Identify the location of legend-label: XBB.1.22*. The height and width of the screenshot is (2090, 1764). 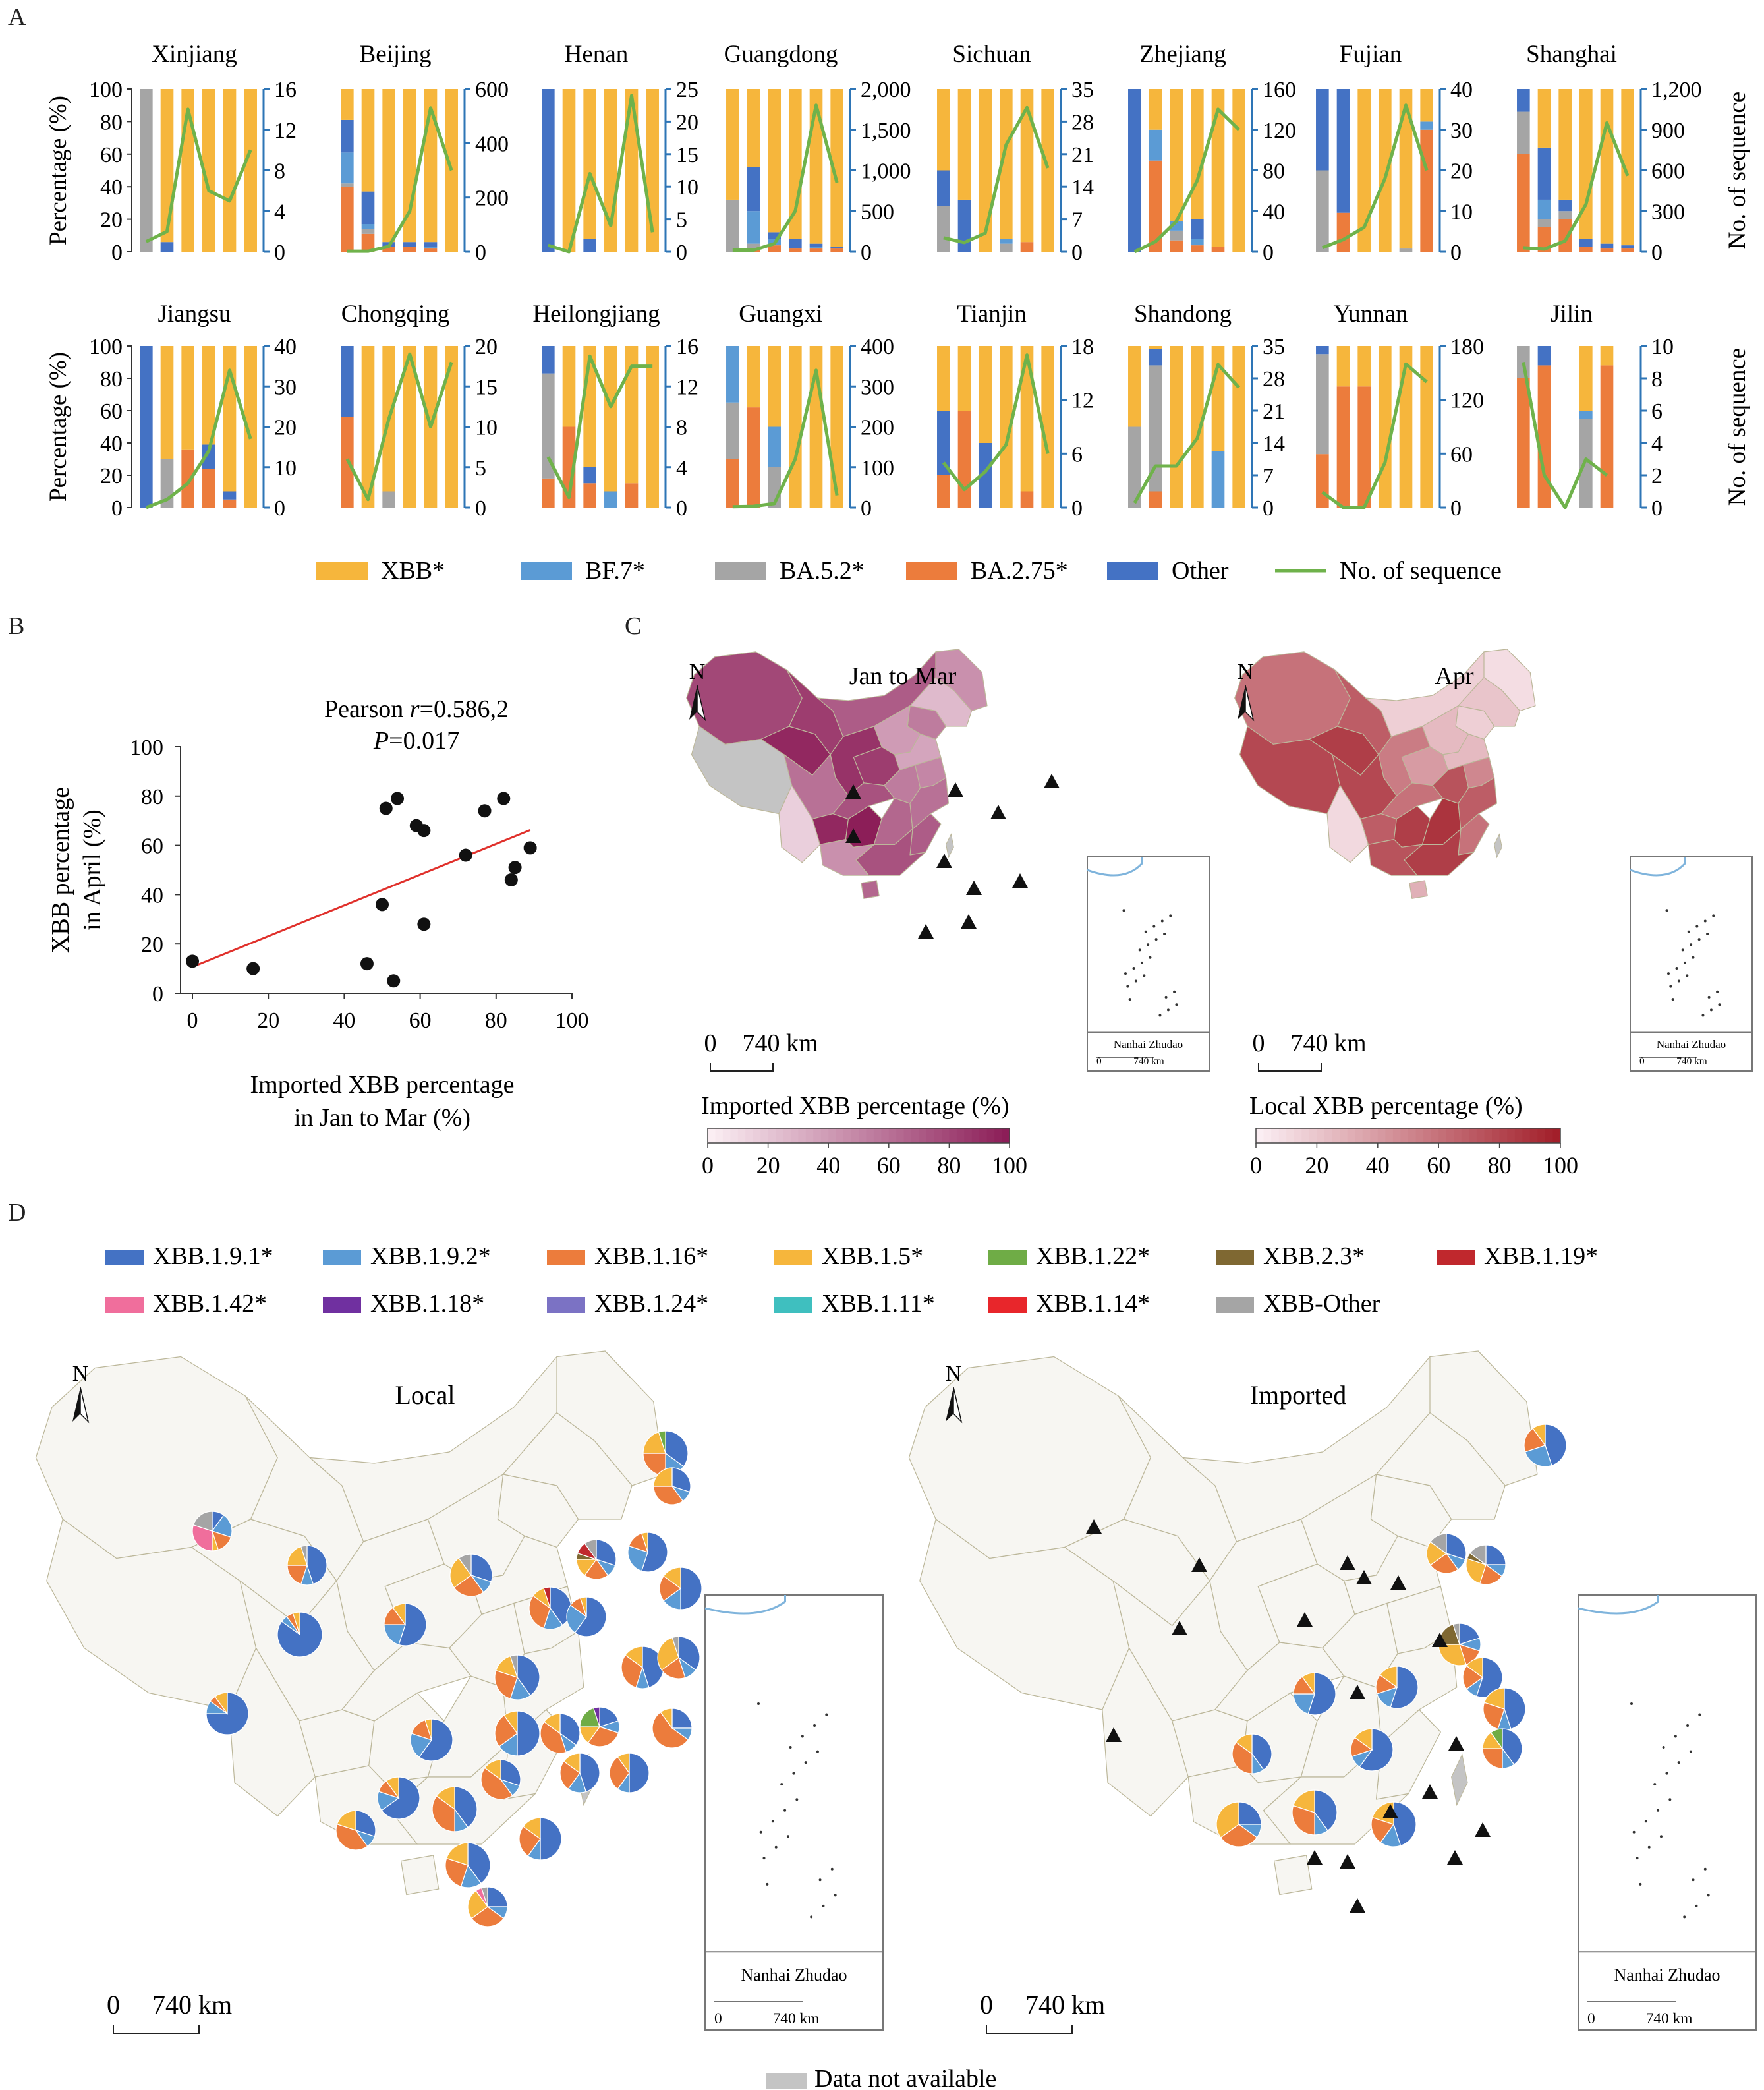
(1093, 1256).